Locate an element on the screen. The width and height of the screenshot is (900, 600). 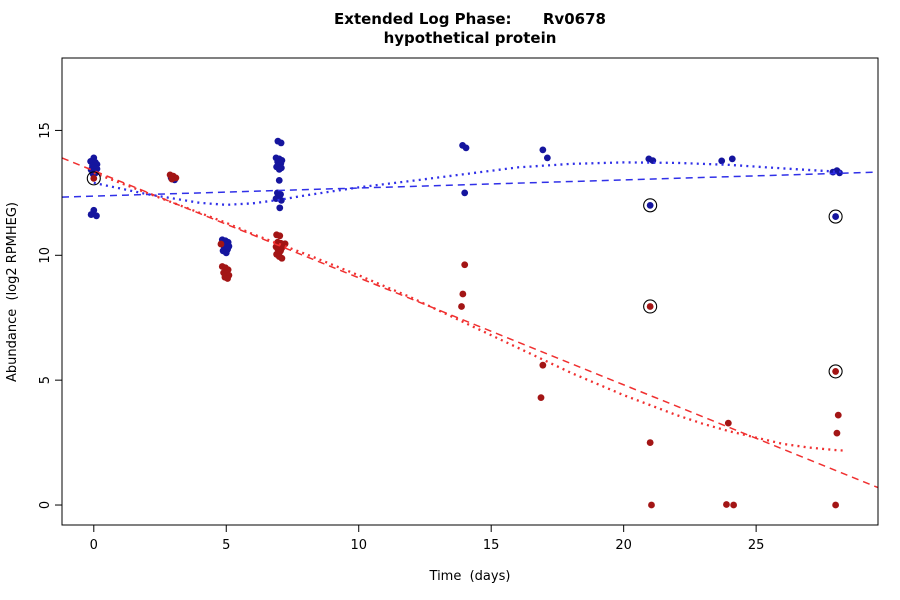
y-axis-label: Abundance (log2 RPMHEG) is located at coordinates (12, 292).